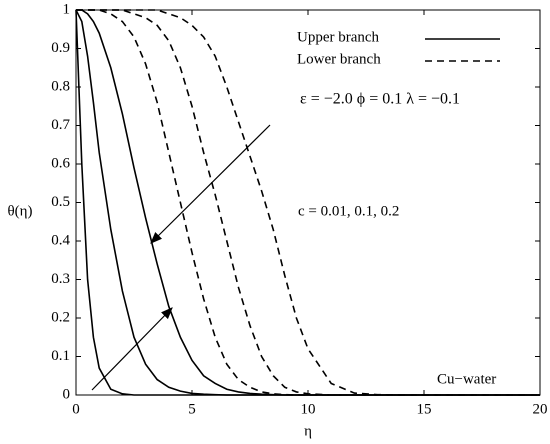  What do you see at coordinates (60, 202) in the screenshot?
I see `y-tick-label: 0.5` at bounding box center [60, 202].